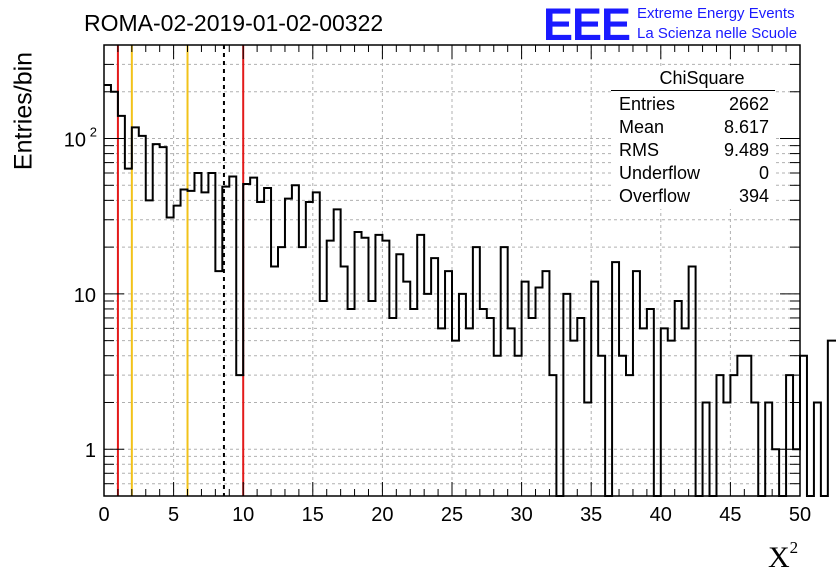  Describe the element at coordinates (180, 270) in the screenshot. I see `reference-lines` at that location.